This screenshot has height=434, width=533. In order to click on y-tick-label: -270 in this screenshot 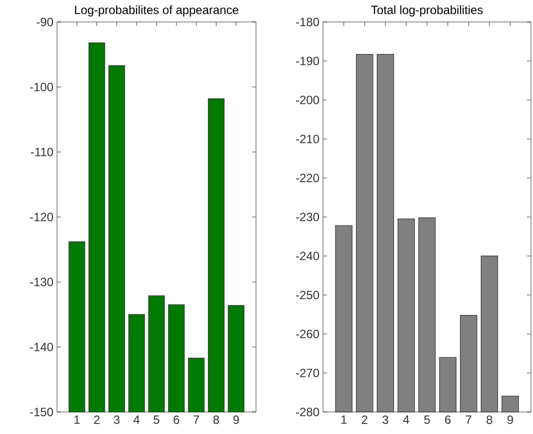, I will do `click(308, 373)`.